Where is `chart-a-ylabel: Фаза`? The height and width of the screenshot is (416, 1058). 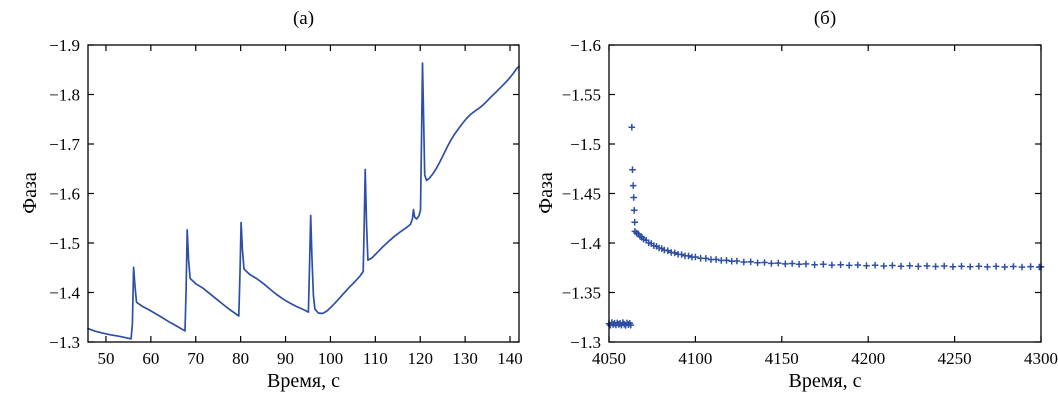 chart-a-ylabel: Фаза is located at coordinates (30, 193).